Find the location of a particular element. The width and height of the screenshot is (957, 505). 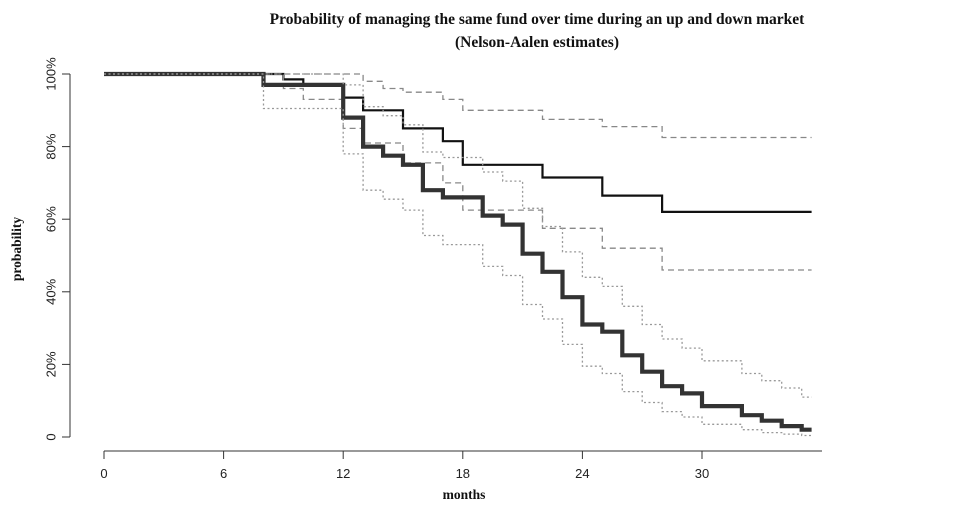

x-tick-label: 12 is located at coordinates (343, 473).